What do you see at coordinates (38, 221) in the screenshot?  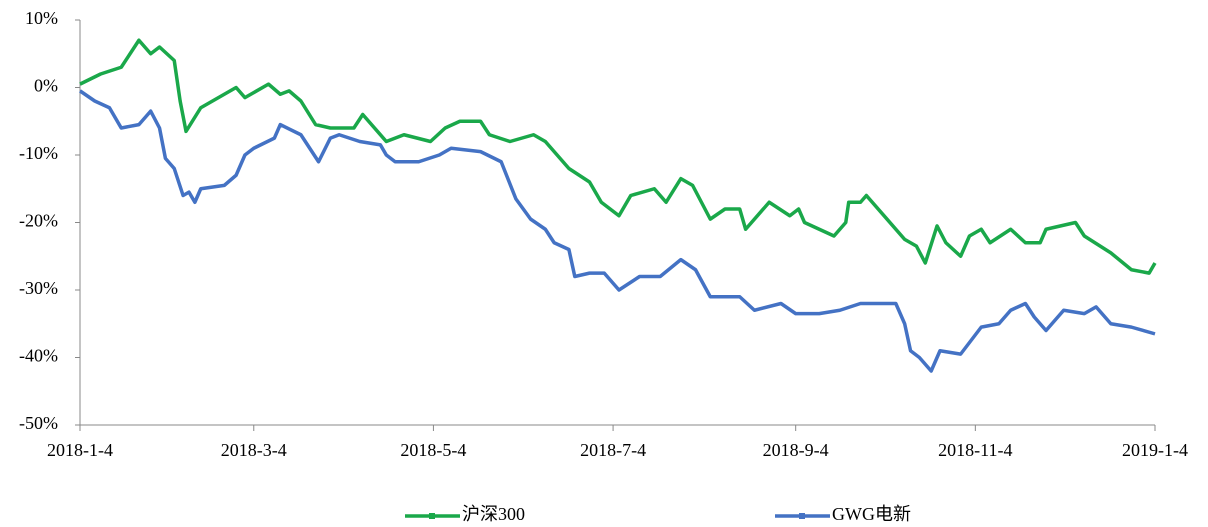 I see `y-tick-label: -20%` at bounding box center [38, 221].